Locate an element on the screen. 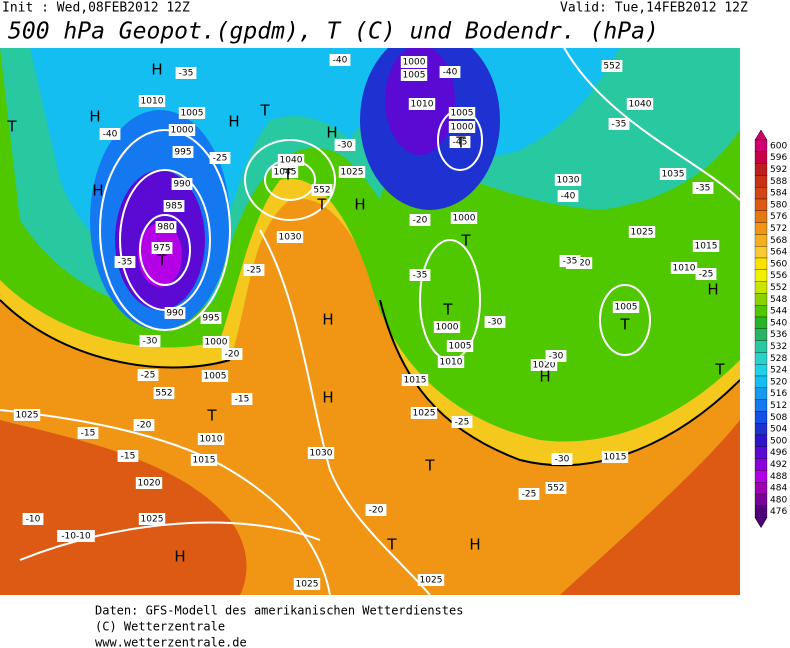 The image size is (790, 648). contour-label: -20 is located at coordinates (420, 221).